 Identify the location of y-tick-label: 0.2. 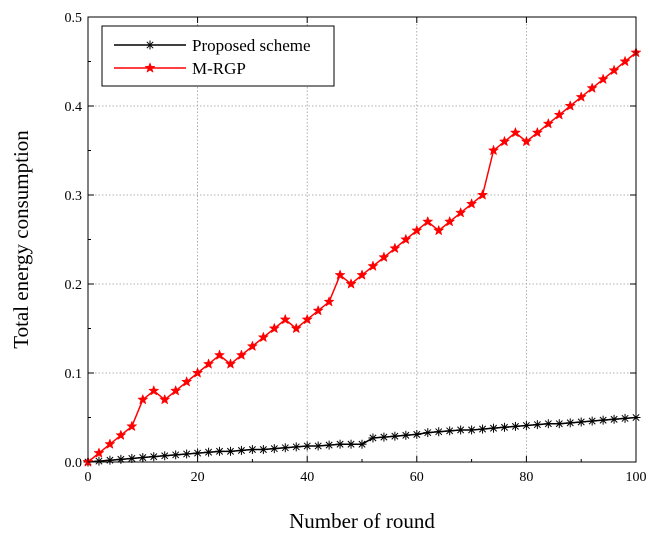
(74, 285).